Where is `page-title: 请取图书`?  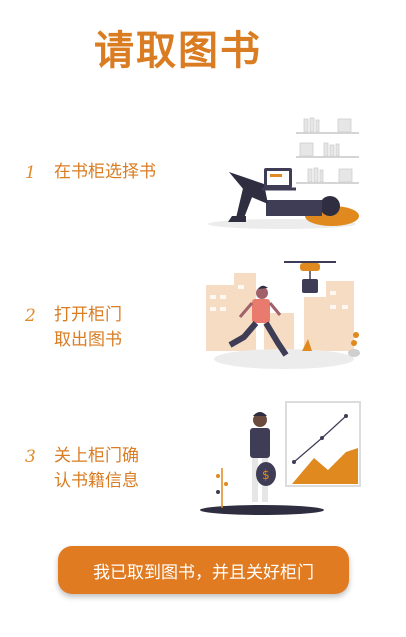 page-title: 请取图书 is located at coordinates (178, 51).